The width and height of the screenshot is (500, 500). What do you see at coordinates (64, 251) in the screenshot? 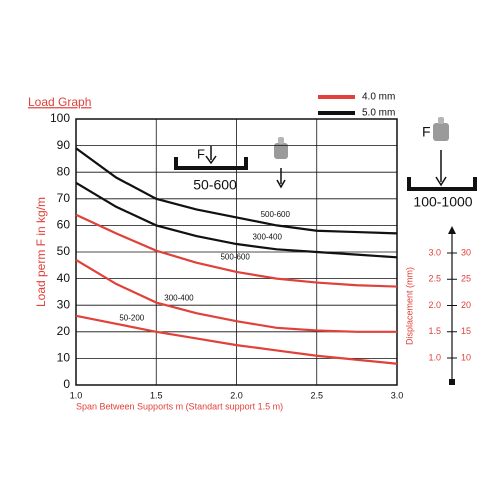
I see `y-tick-label: 50` at bounding box center [64, 251].